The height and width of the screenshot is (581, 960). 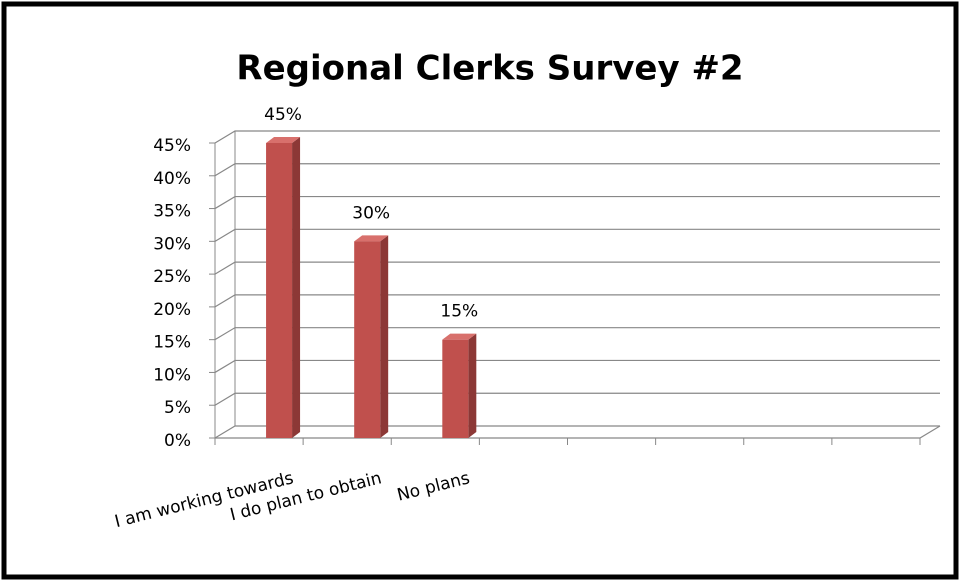 What do you see at coordinates (172, 146) in the screenshot?
I see `y-tick-label: 45%` at bounding box center [172, 146].